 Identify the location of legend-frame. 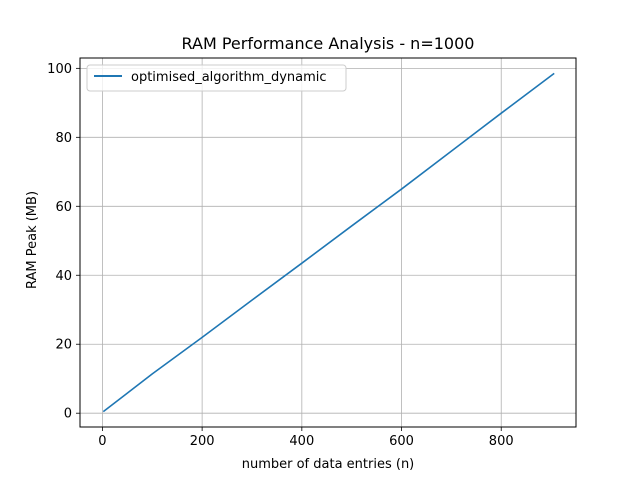
(216, 78).